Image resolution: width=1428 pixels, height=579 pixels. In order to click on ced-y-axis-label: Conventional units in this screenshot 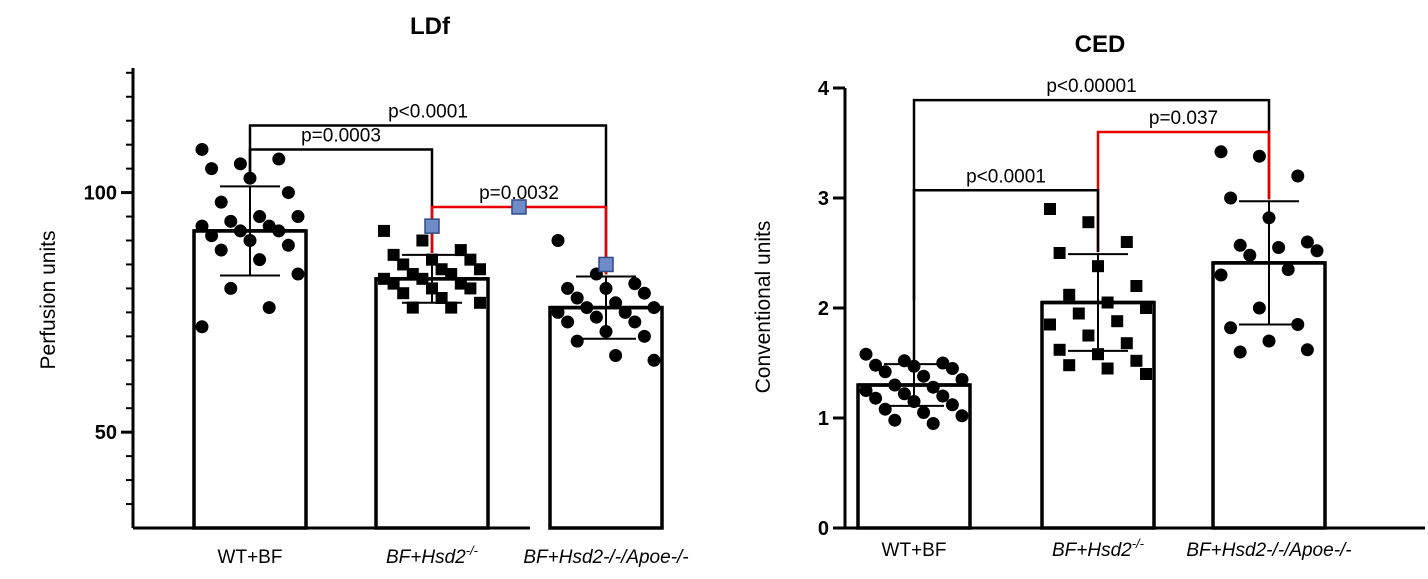, I will do `click(763, 307)`.